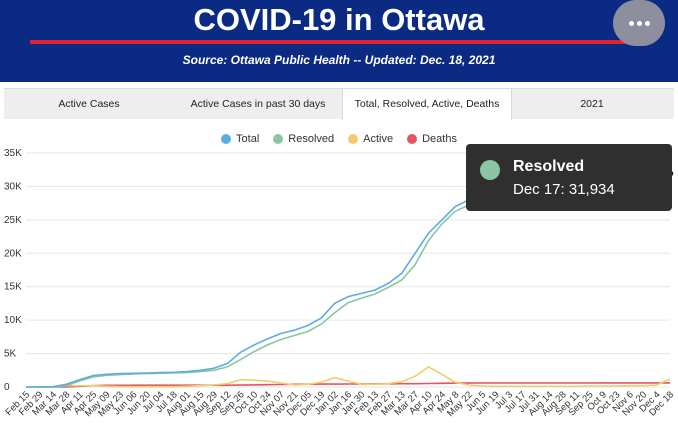  I want to click on tooltip-series-name: Resolved, so click(549, 166).